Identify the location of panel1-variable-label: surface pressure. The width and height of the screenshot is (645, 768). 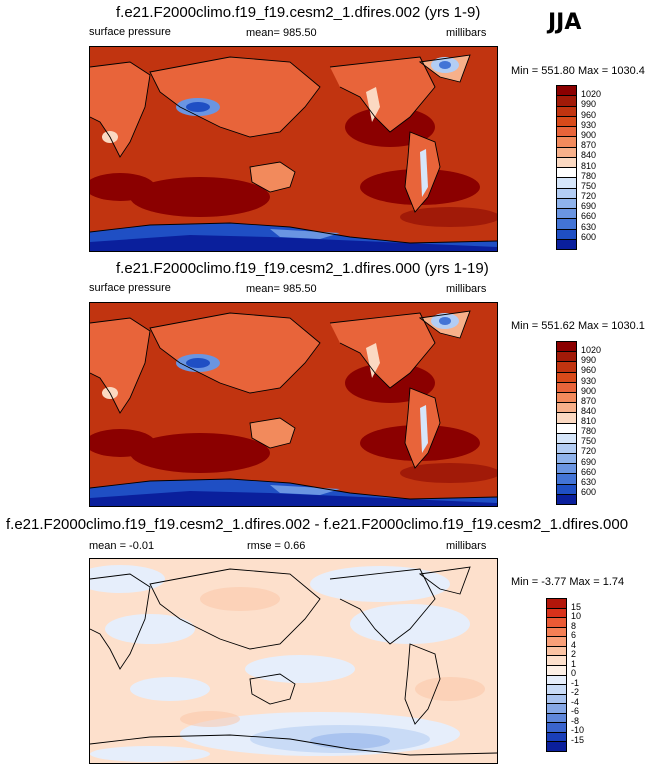
(130, 32).